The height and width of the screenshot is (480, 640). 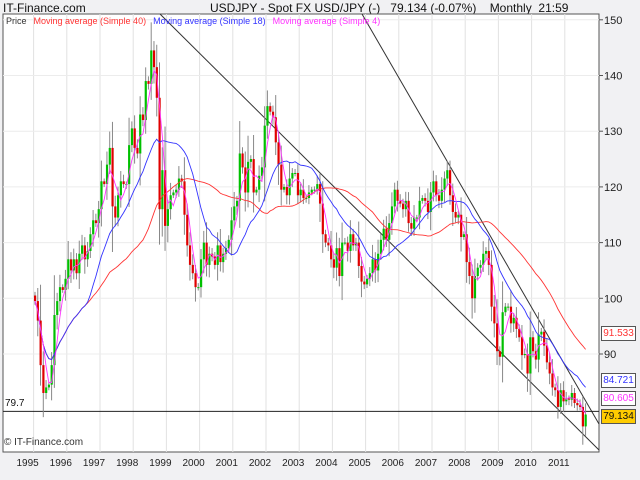 I want to click on ma40-value-tag: 91.533, so click(x=618, y=333).